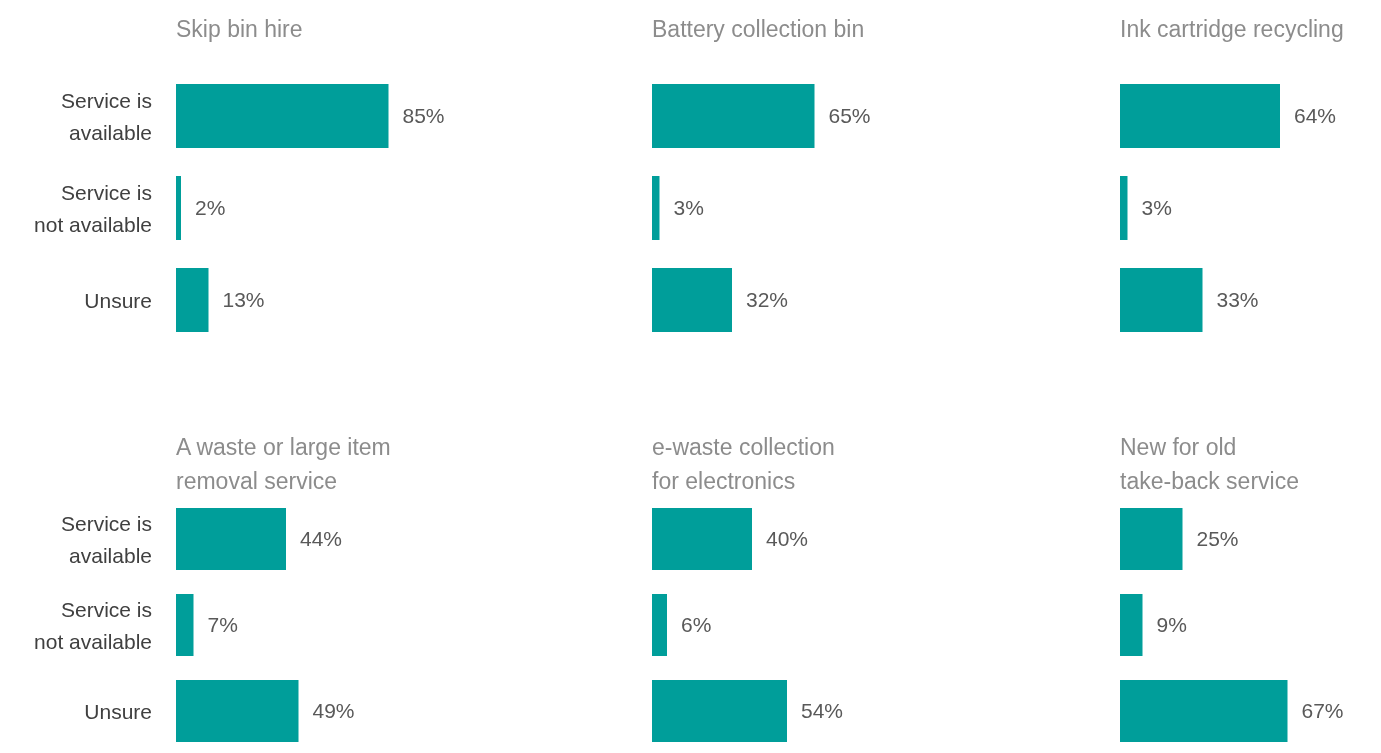 Image resolution: width=1381 pixels, height=753 pixels. I want to click on data-label: 67%, so click(1322, 711).